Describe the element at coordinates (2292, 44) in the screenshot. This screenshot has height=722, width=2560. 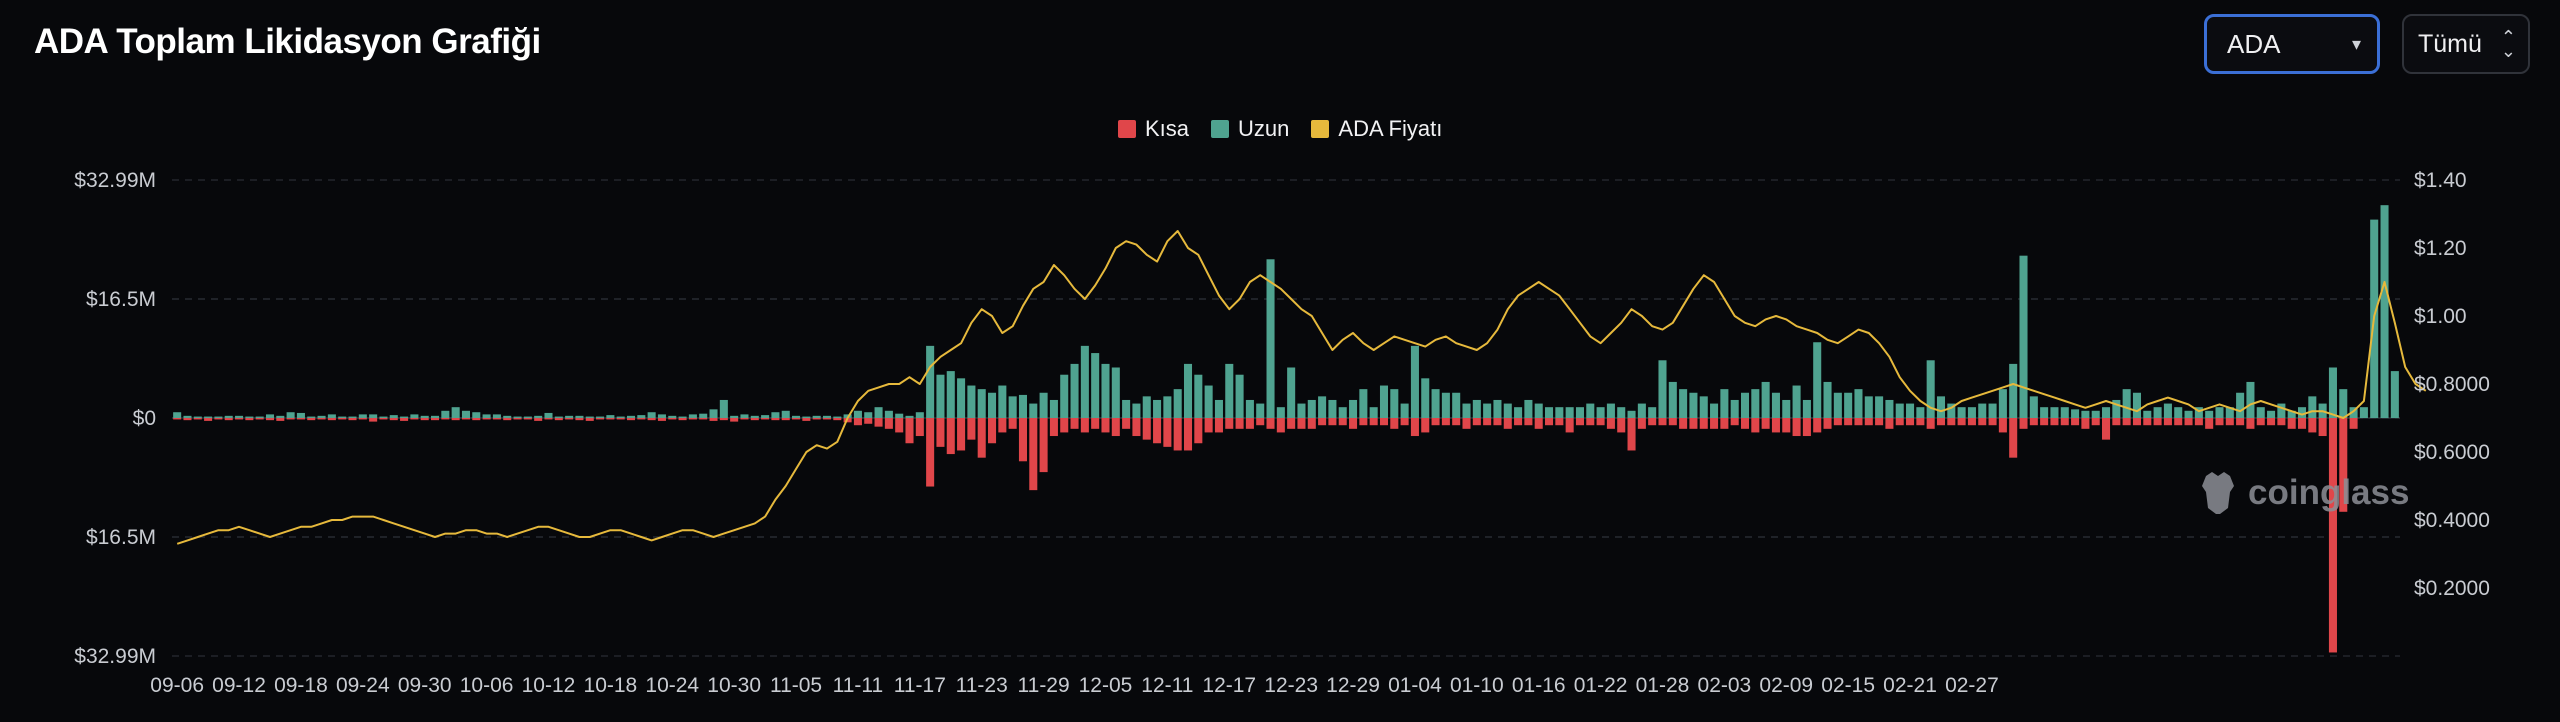
I see `asset-select: ADA ▾` at that location.